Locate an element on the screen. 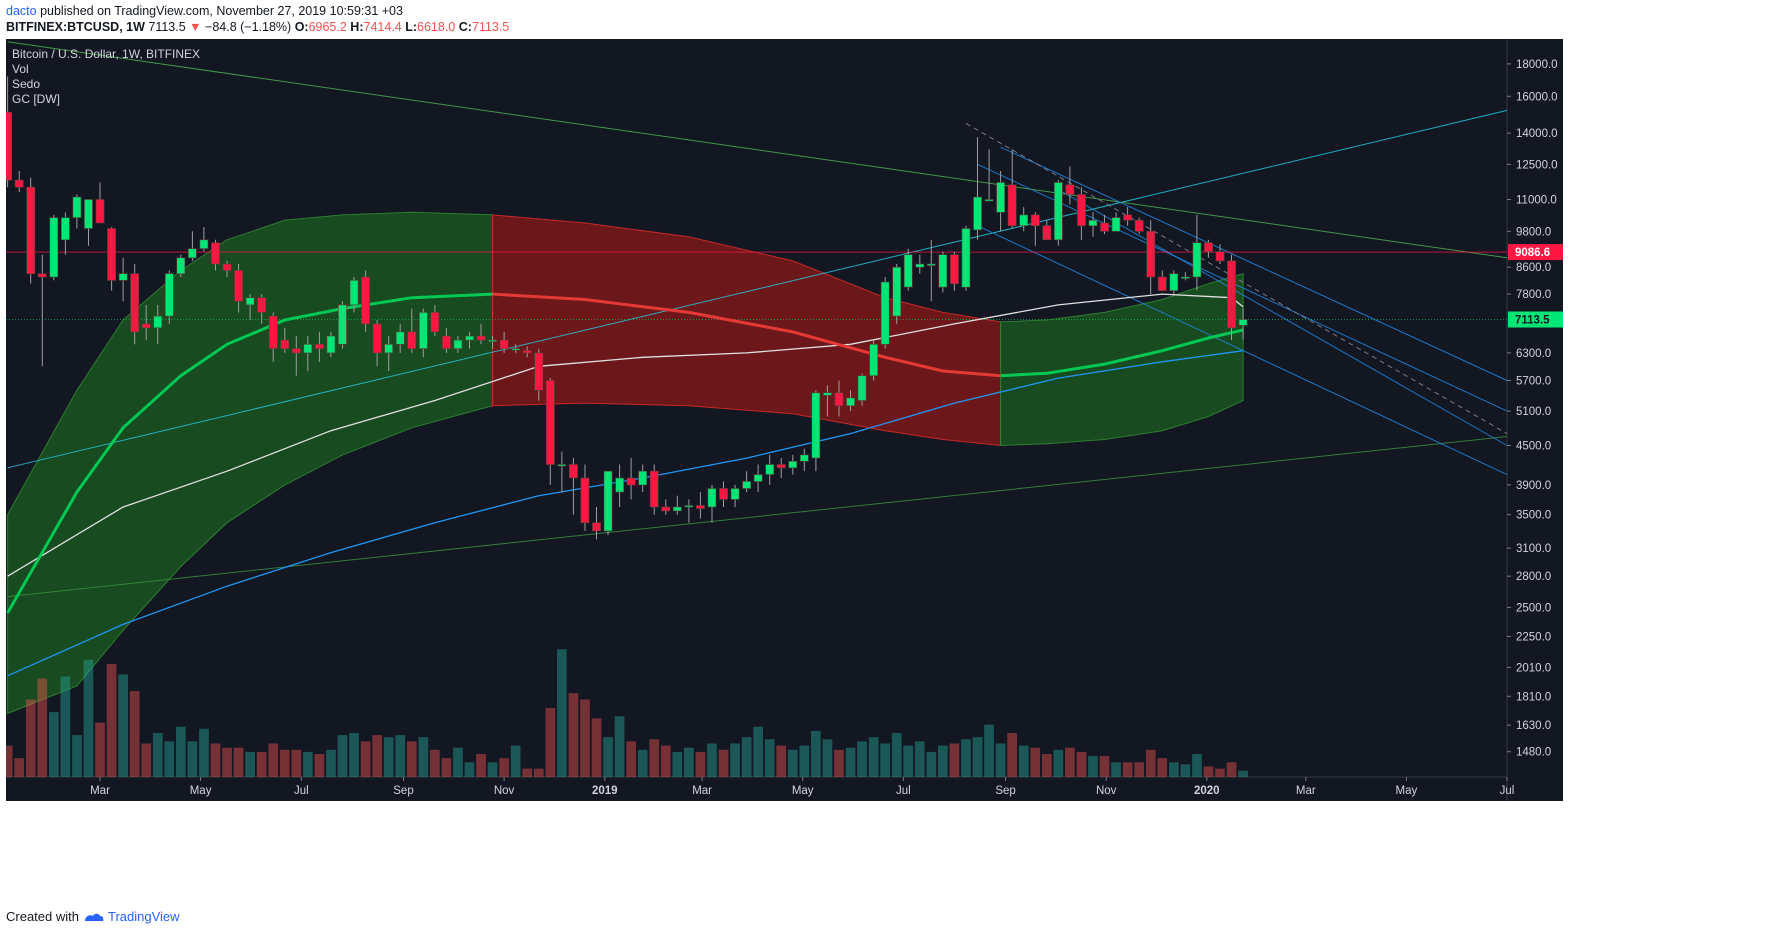 This screenshot has width=1766, height=939. y-tick-label: 2800.0 is located at coordinates (1533, 577).